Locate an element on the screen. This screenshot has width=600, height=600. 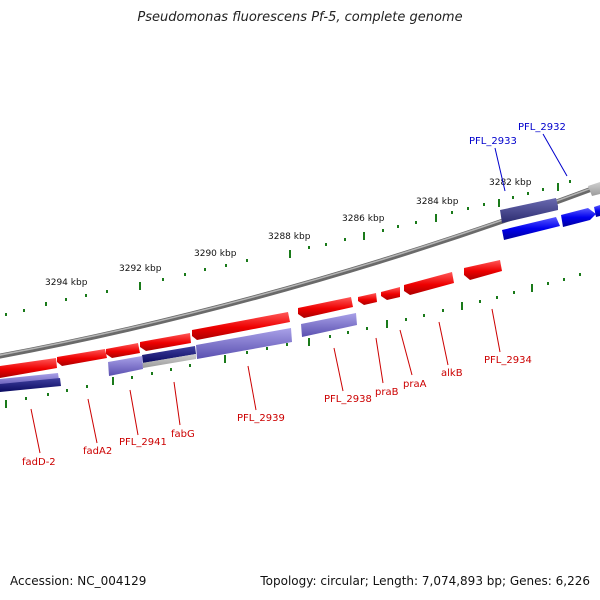
scale-label-3294: 3294 kbp is located at coordinates (66, 283).